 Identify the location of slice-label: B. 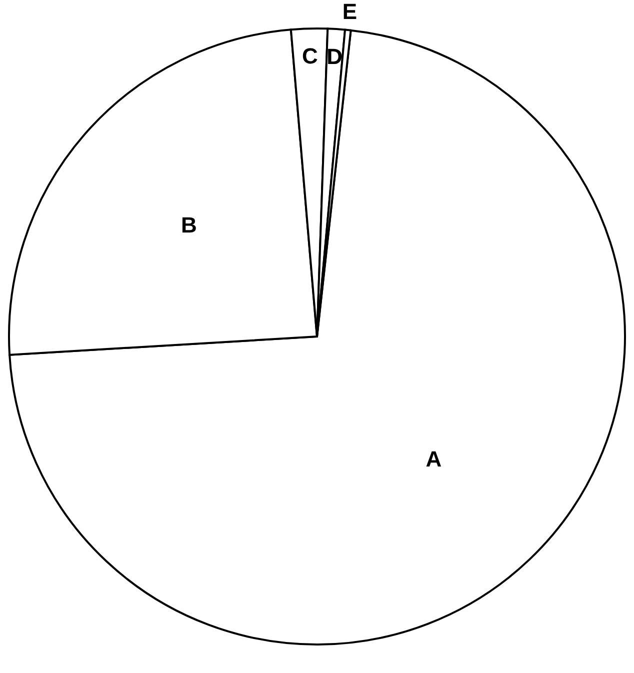
(188, 225).